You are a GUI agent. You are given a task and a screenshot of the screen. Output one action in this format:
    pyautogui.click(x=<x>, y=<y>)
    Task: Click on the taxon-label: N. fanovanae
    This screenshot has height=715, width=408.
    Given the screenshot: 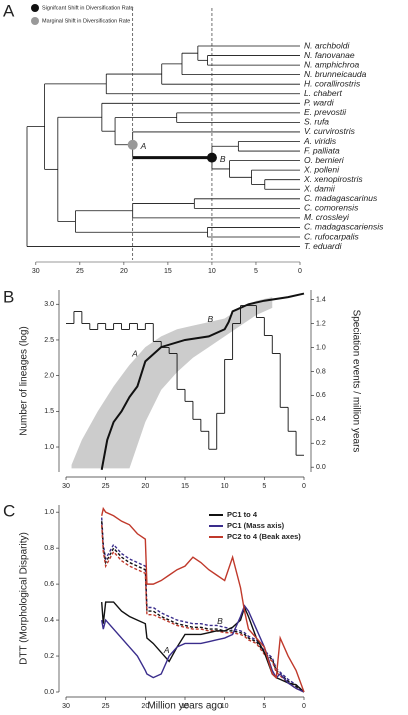 What is the action you would take?
    pyautogui.click(x=329, y=55)
    